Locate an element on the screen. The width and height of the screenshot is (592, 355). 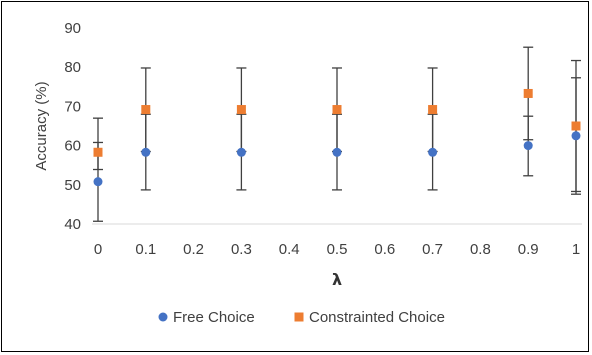
x-tick-label: 0.6 is located at coordinates (384, 249).